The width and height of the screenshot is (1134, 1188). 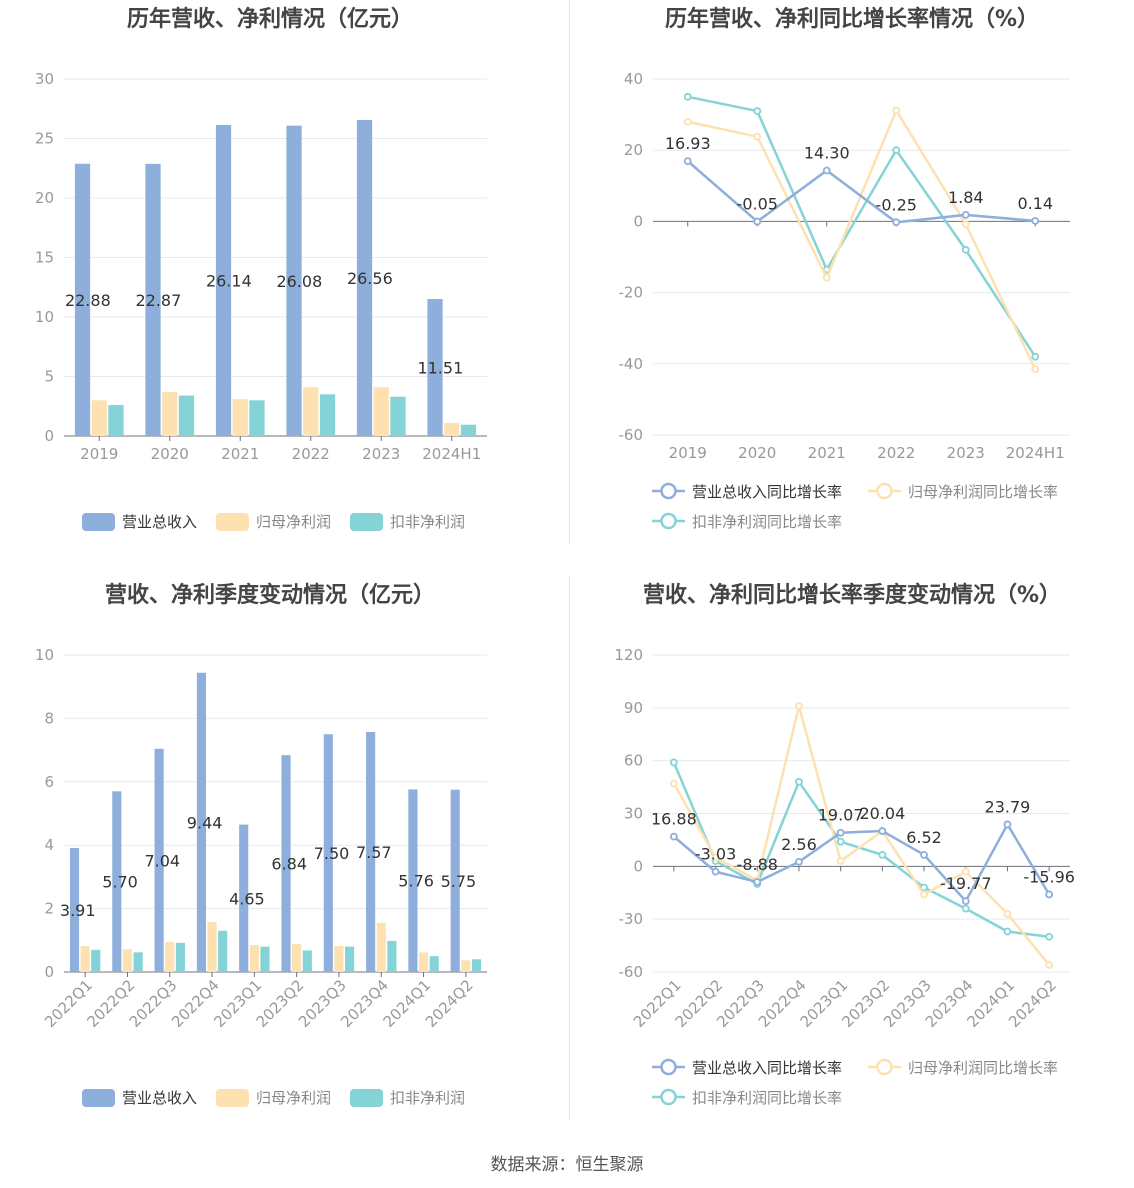 I want to click on annual-bar-y-tick-label: 30, so click(x=44, y=79).